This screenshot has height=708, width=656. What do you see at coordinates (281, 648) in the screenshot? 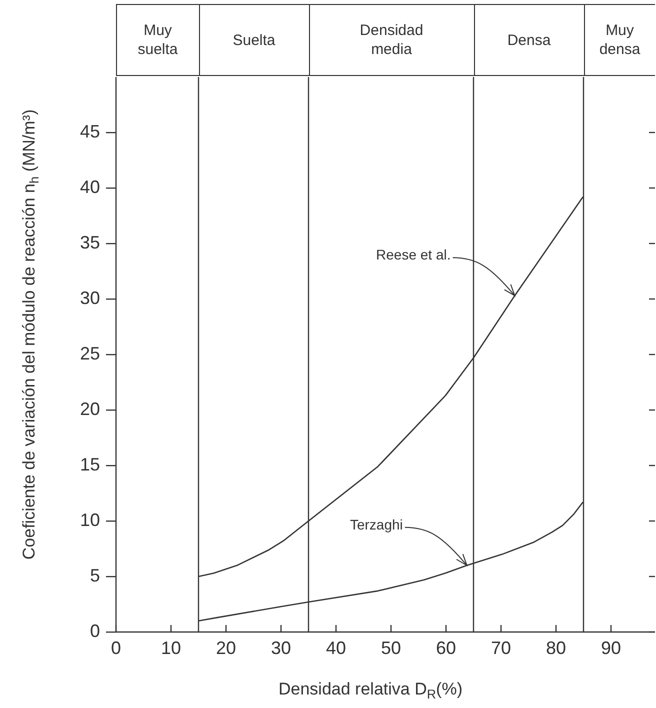
I see `x-tick-label: 30` at bounding box center [281, 648].